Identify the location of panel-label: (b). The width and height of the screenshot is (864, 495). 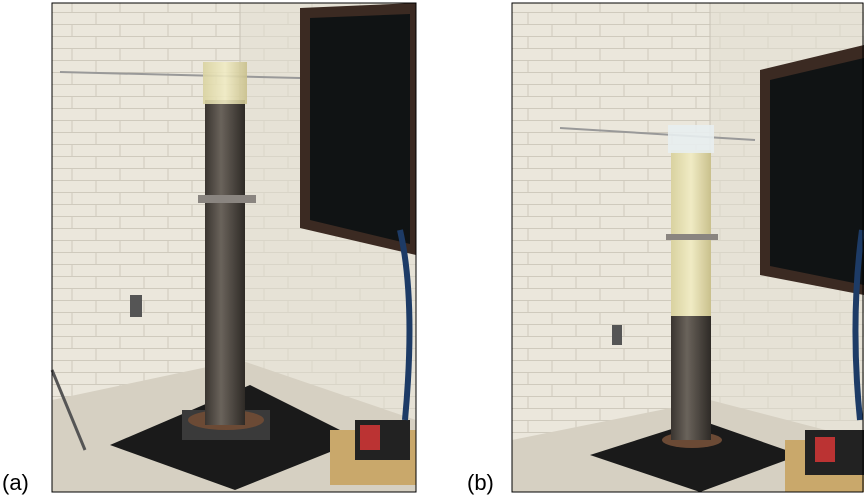
(480, 482).